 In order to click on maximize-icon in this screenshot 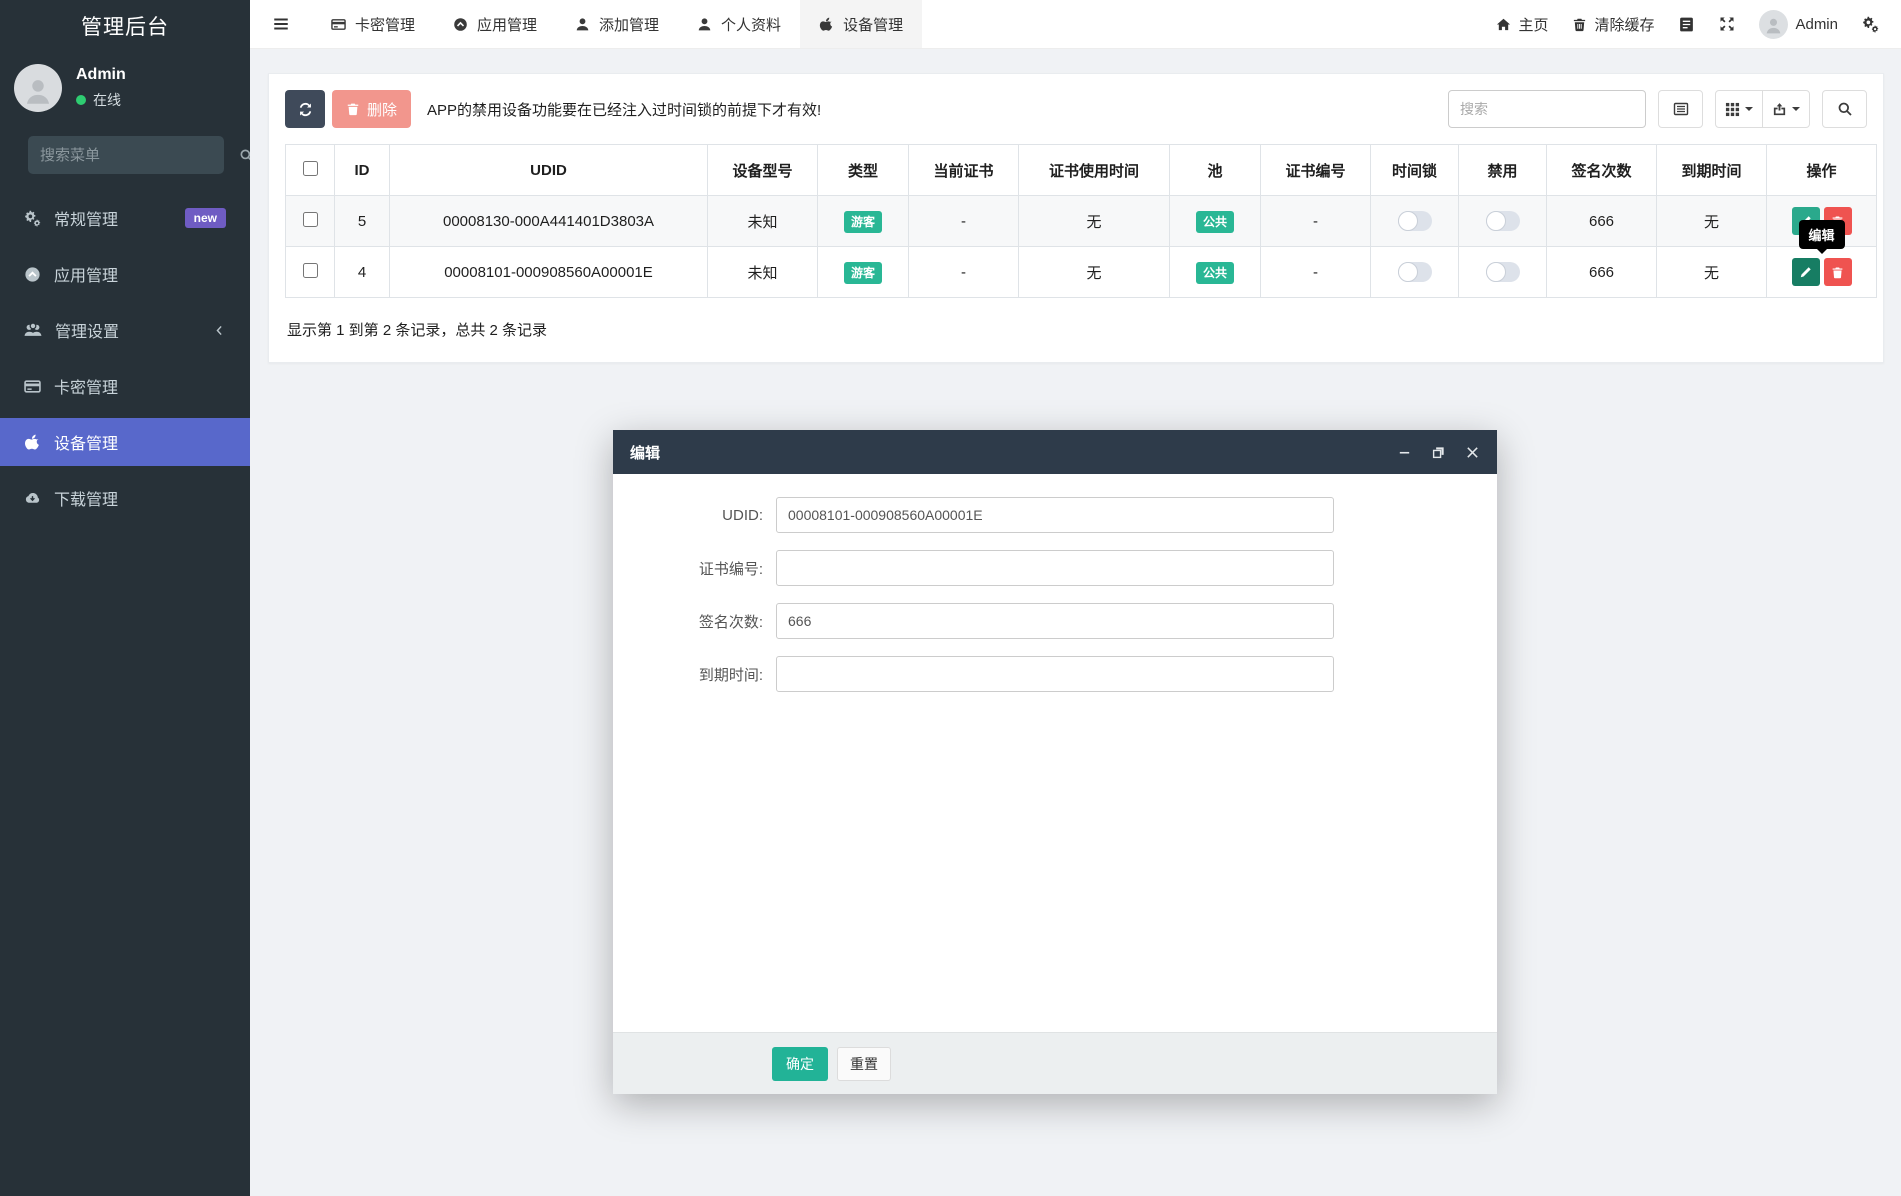, I will do `click(1438, 452)`.